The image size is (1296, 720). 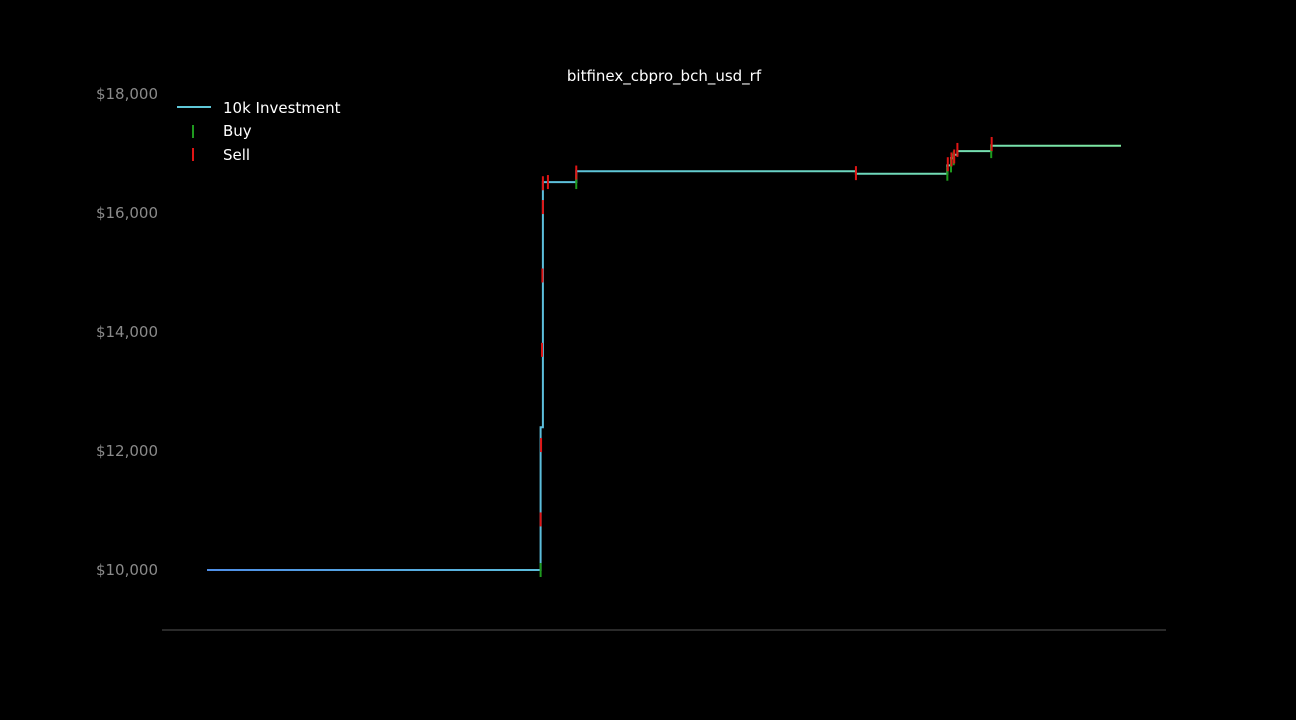 What do you see at coordinates (259, 131) in the screenshot?
I see `legend: 10k Investment Buy Sell` at bounding box center [259, 131].